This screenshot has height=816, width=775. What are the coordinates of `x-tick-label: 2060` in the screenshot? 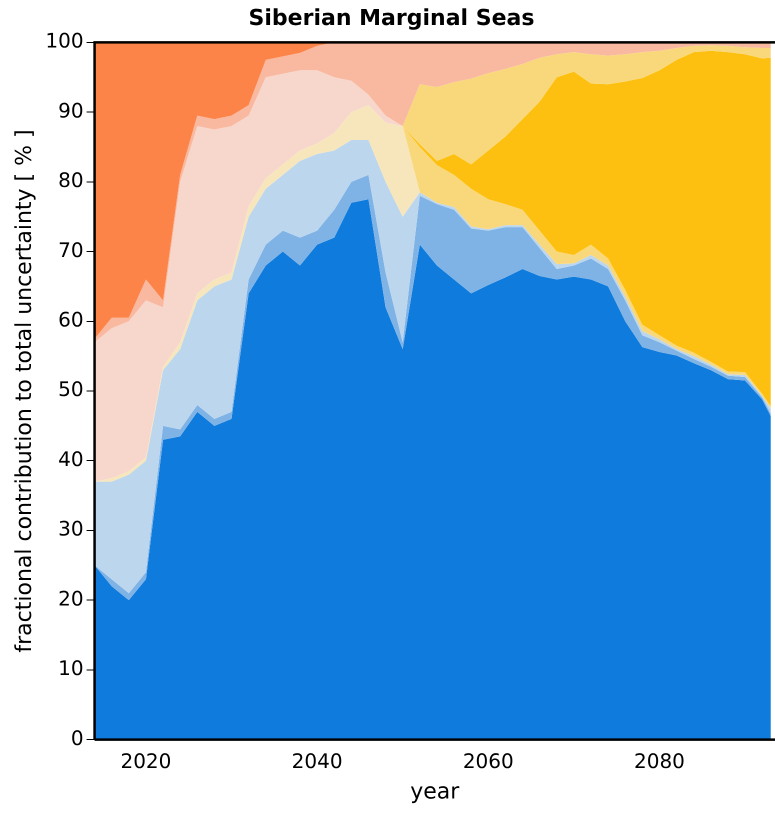 It's located at (488, 760).